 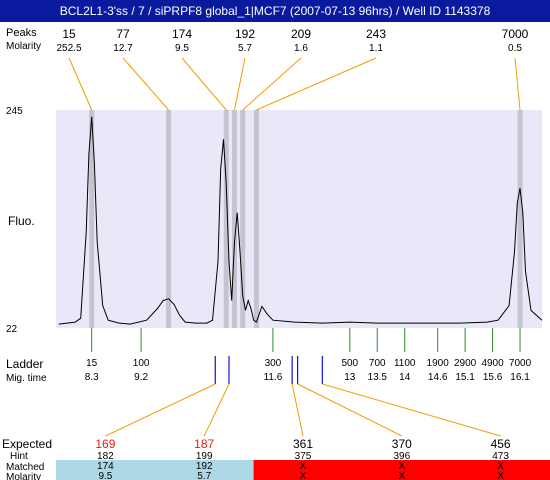 I want to click on ladder-size-300: 300, so click(x=273, y=363).